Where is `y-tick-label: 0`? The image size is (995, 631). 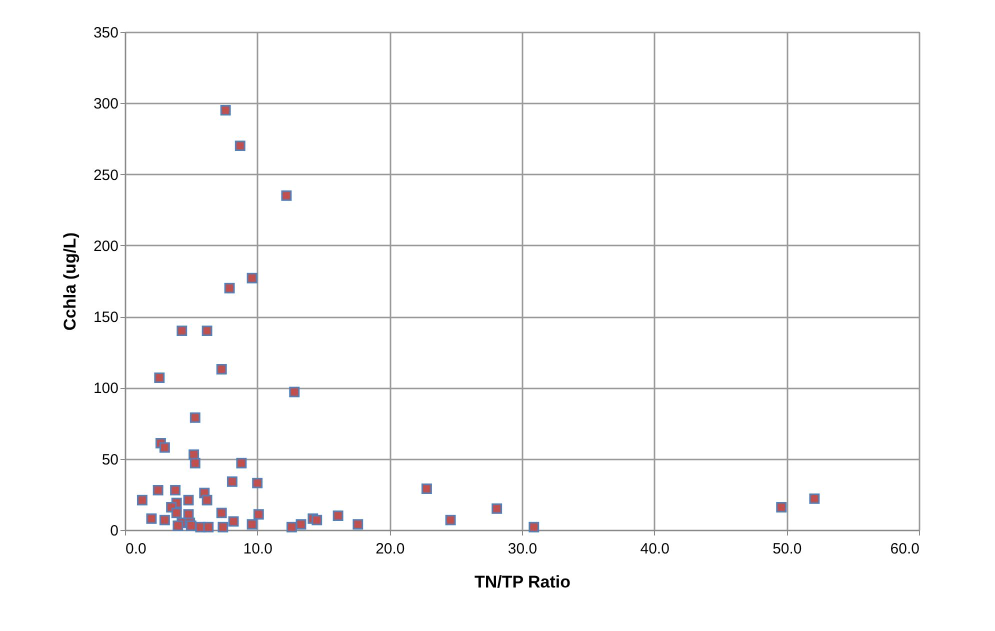
y-tick-label: 0 is located at coordinates (114, 531).